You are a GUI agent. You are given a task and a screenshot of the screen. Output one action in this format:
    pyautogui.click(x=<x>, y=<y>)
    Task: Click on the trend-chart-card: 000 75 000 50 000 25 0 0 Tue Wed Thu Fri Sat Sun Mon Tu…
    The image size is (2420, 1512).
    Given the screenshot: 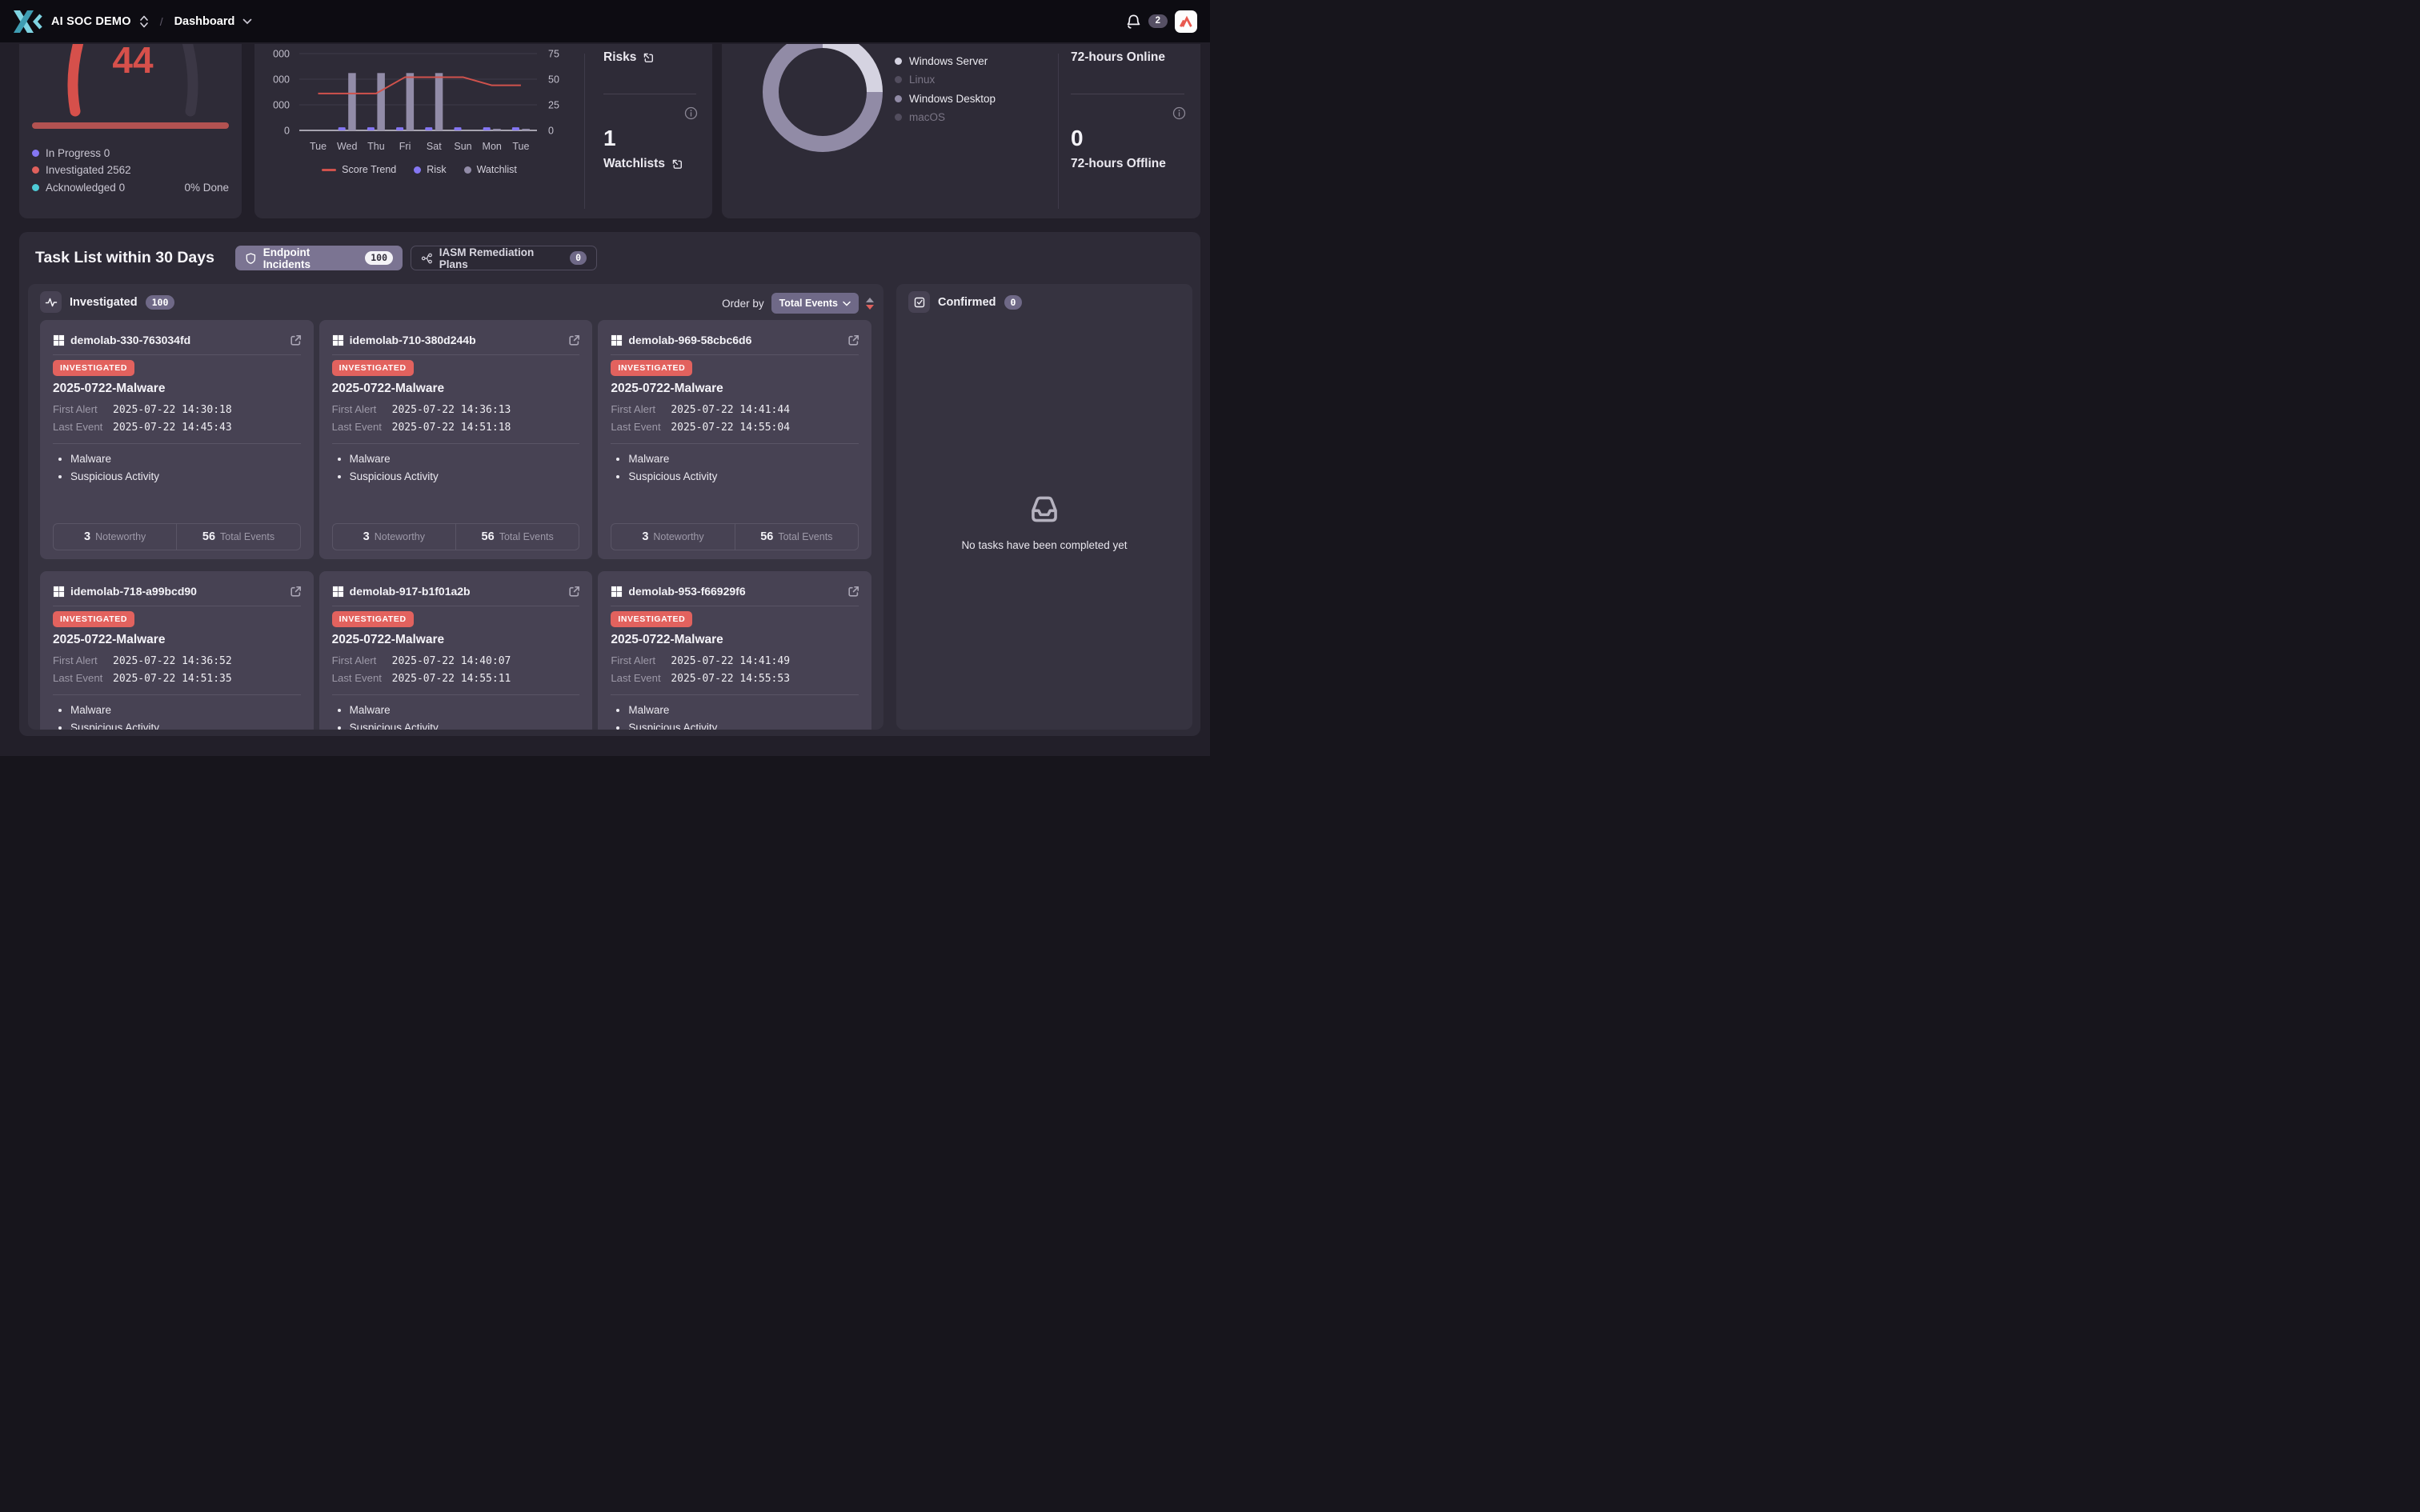 What is the action you would take?
    pyautogui.click(x=483, y=131)
    